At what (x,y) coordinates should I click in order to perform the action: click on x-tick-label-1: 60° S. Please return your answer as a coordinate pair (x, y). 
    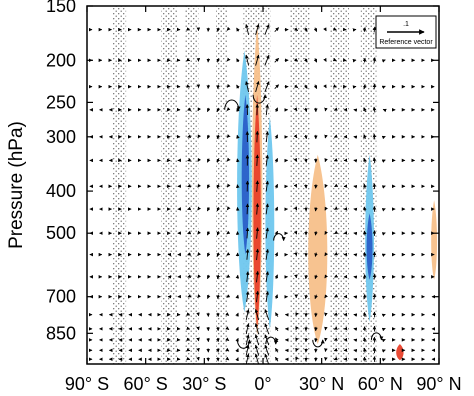
    Looking at the image, I should click on (146, 384).